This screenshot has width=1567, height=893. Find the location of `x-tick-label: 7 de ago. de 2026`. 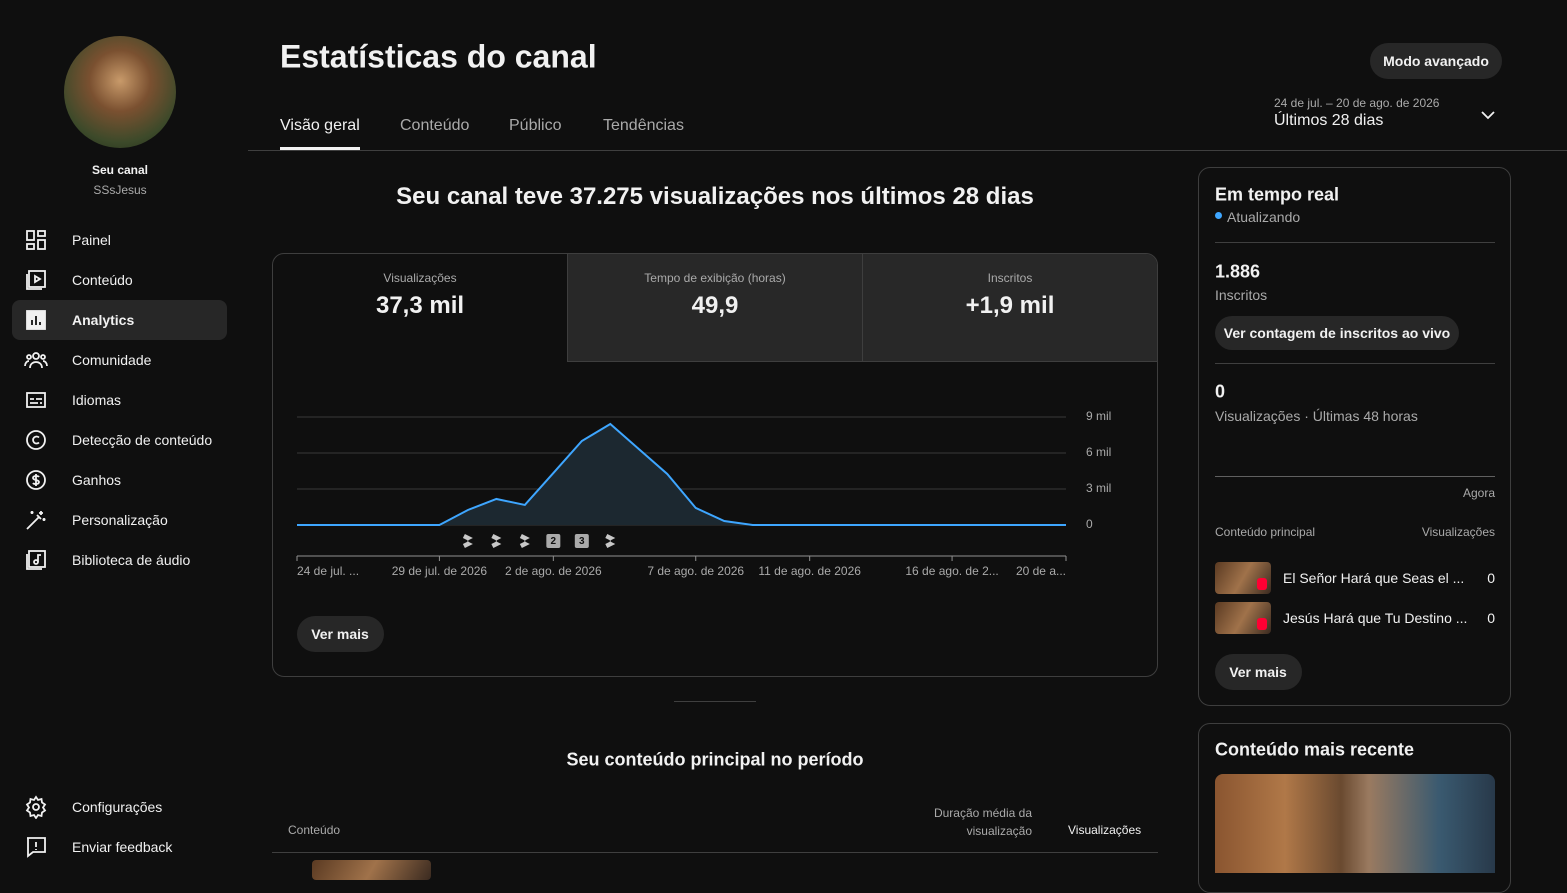

x-tick-label: 7 de ago. de 2026 is located at coordinates (695, 571).